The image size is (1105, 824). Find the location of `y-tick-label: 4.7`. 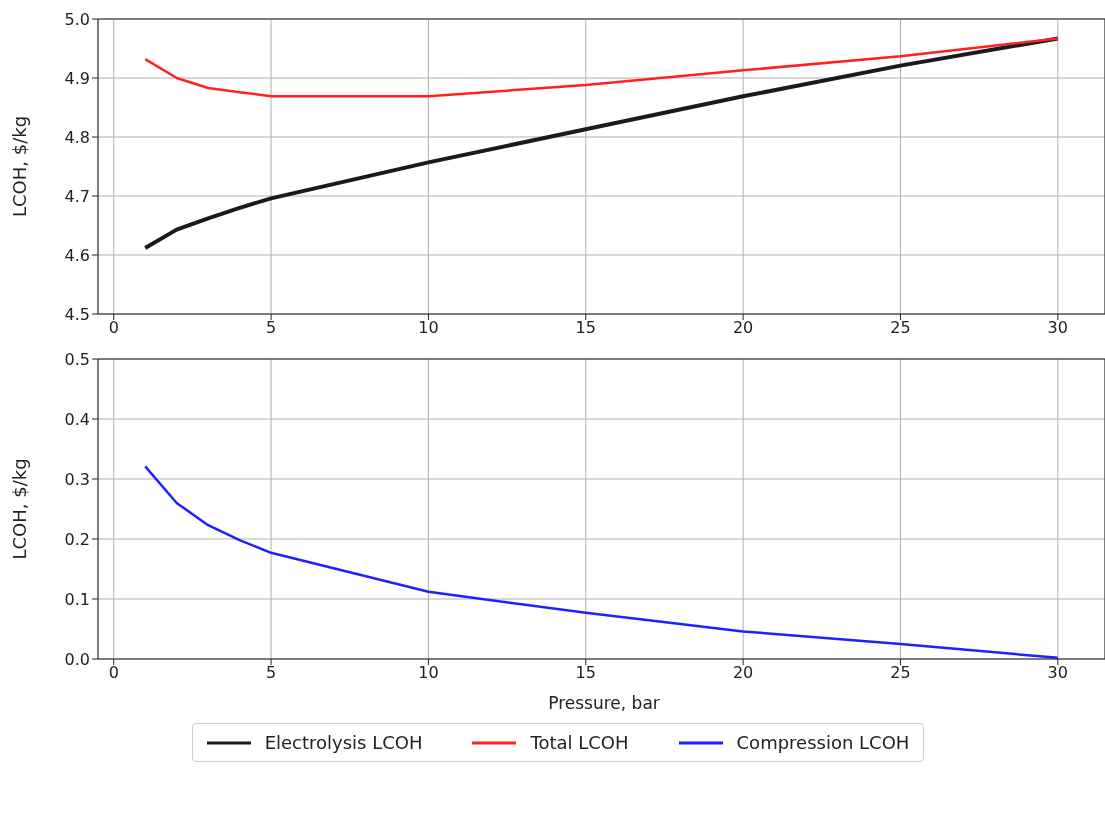

y-tick-label: 4.7 is located at coordinates (77, 196).